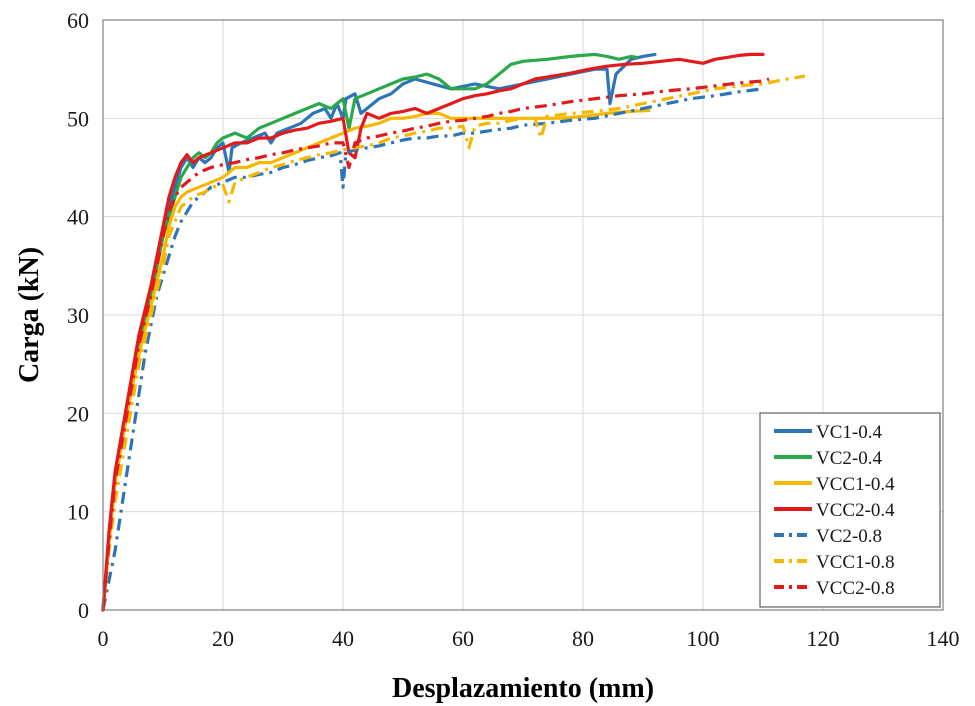  Describe the element at coordinates (29, 315) in the screenshot. I see `y-axis-title: Carga (kN)` at that location.